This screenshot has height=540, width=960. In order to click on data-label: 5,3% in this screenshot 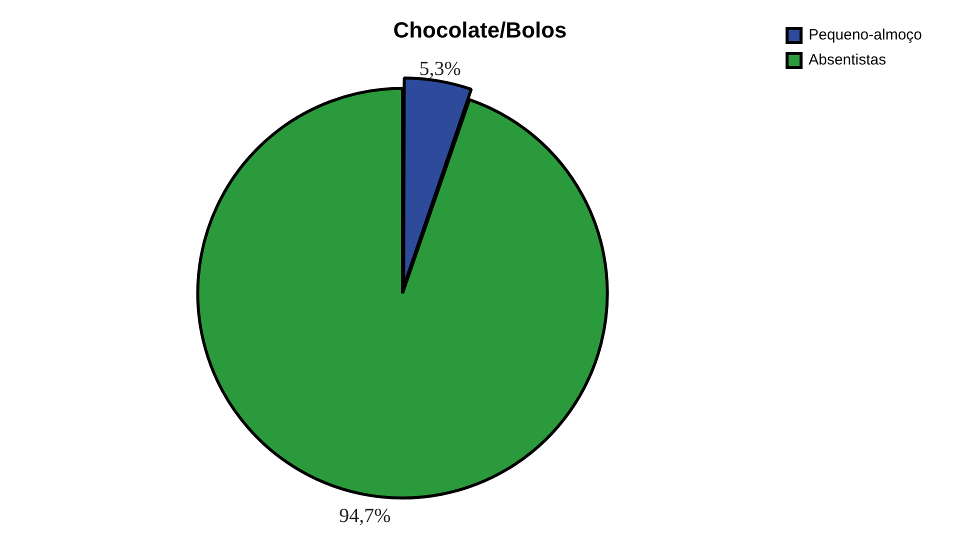, I will do `click(440, 69)`.